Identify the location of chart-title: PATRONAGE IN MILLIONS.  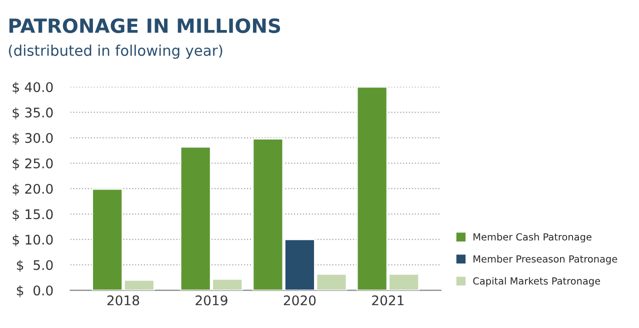
(144, 26).